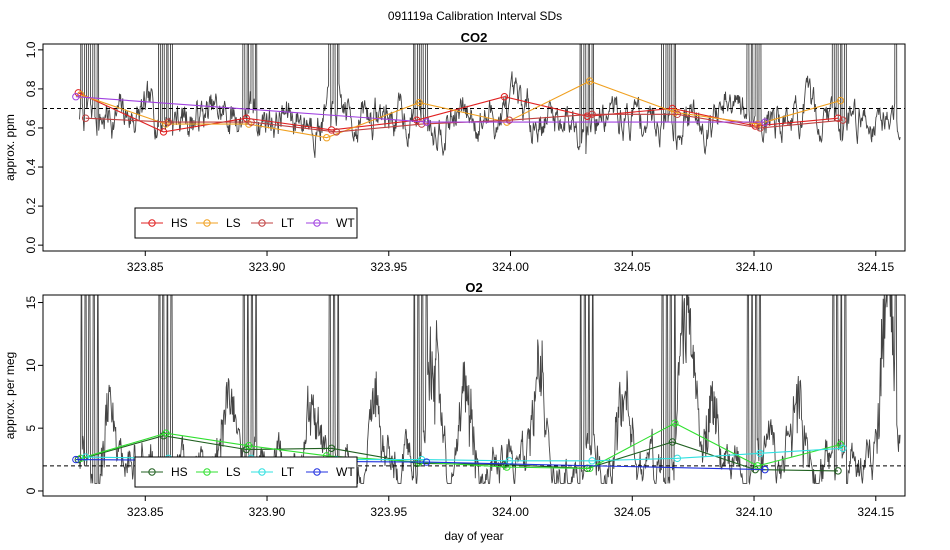  What do you see at coordinates (31, 205) in the screenshot?
I see `y-tick-label: 0.2` at bounding box center [31, 205].